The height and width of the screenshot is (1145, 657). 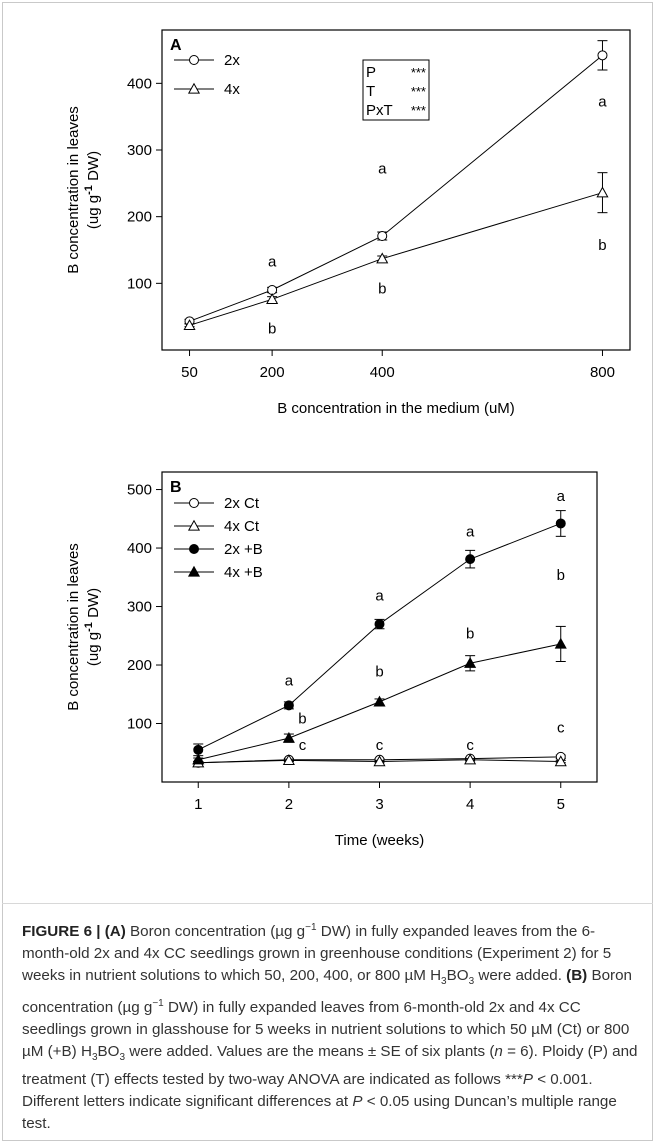 I want to click on series-4x: b b b, so click(x=396, y=254).